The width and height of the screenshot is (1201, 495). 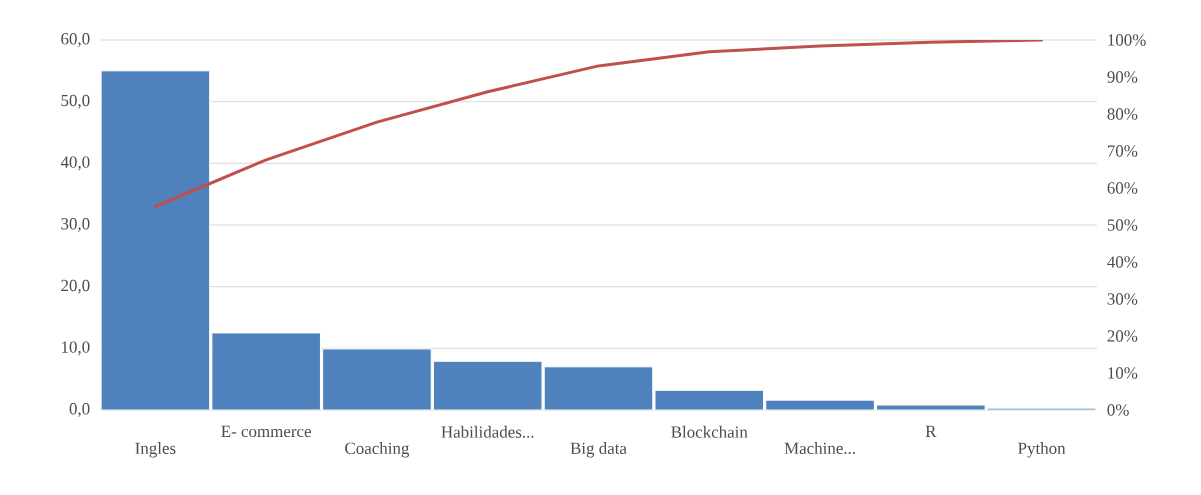 I want to click on y-tick-label: 50,0, so click(x=75, y=101).